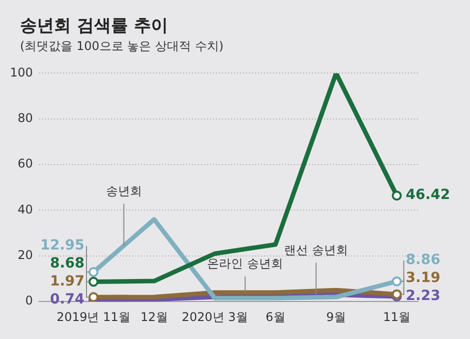 The image size is (470, 339). I want to click on data-label: 3.19, so click(423, 278).